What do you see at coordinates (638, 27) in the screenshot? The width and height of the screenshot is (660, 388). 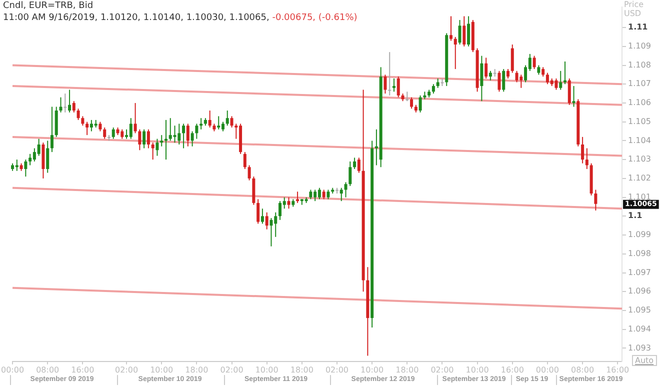 I see `y-tick-label: 1.11` at bounding box center [638, 27].